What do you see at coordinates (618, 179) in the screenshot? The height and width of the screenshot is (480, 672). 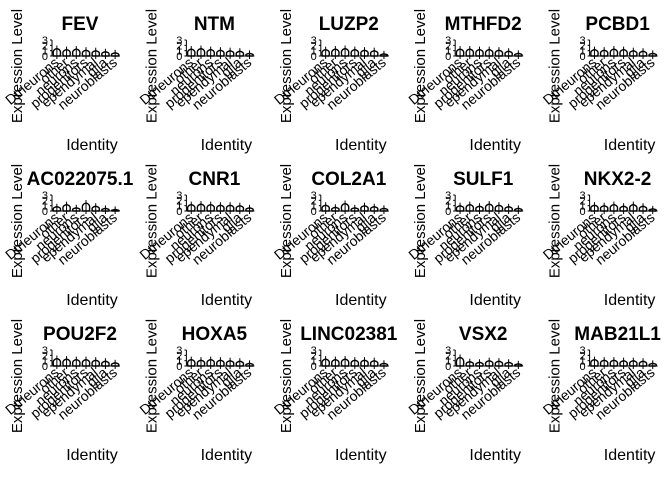 I see `panel-title: NKX2-2` at bounding box center [618, 179].